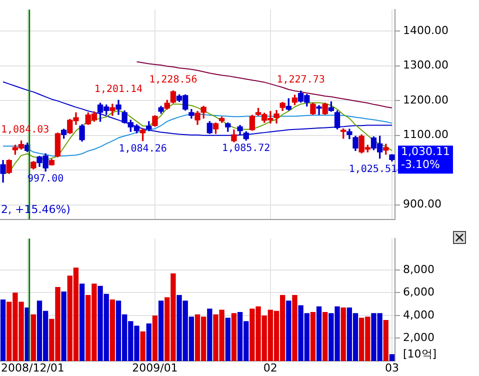 The height and width of the screenshot is (376, 479). Describe the element at coordinates (425, 135) in the screenshot. I see `y-tick-label: 1100.00` at that location.